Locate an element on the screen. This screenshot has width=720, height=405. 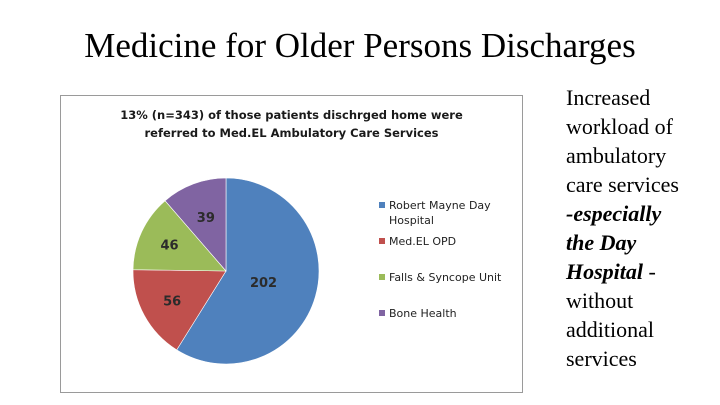
side-text-line: Hospital - is located at coordinates (611, 271).